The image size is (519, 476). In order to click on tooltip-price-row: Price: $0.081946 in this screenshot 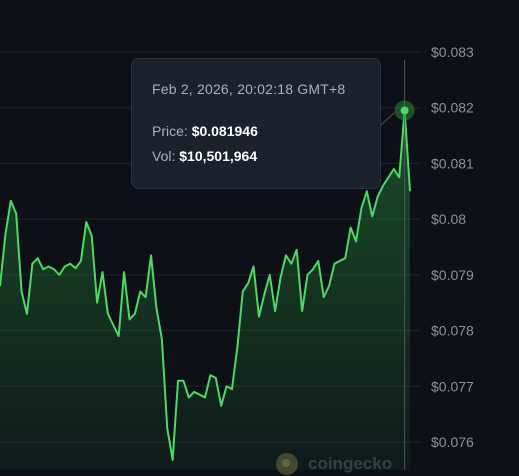, I will do `click(256, 131)`.